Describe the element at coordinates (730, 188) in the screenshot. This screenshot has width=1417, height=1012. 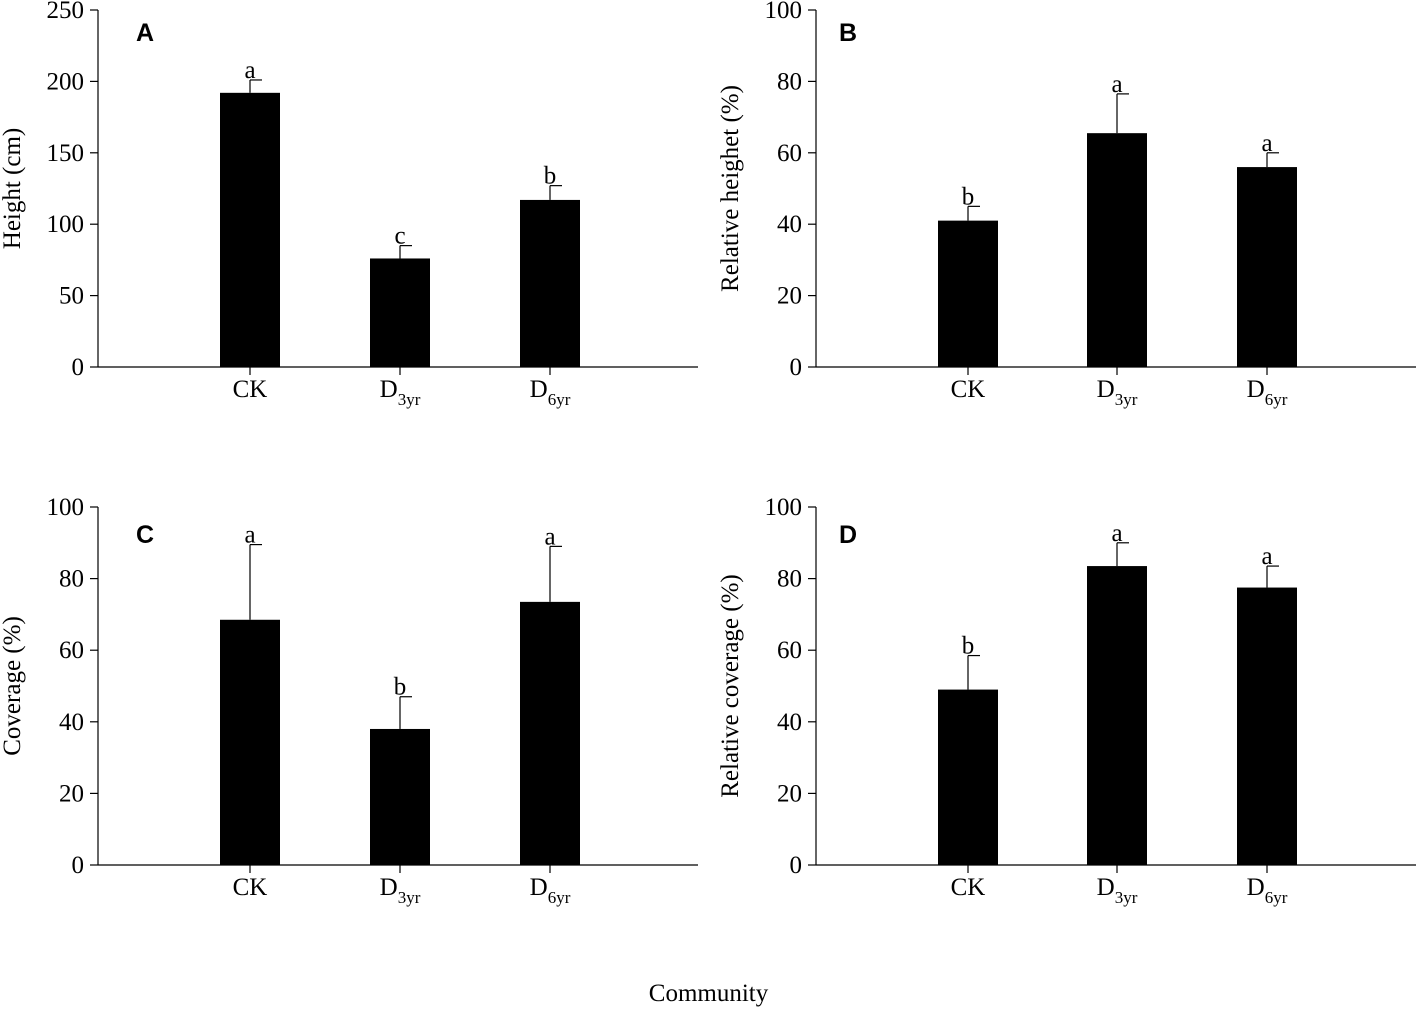
I see `y-axis-label: Relative heighet (%)` at that location.